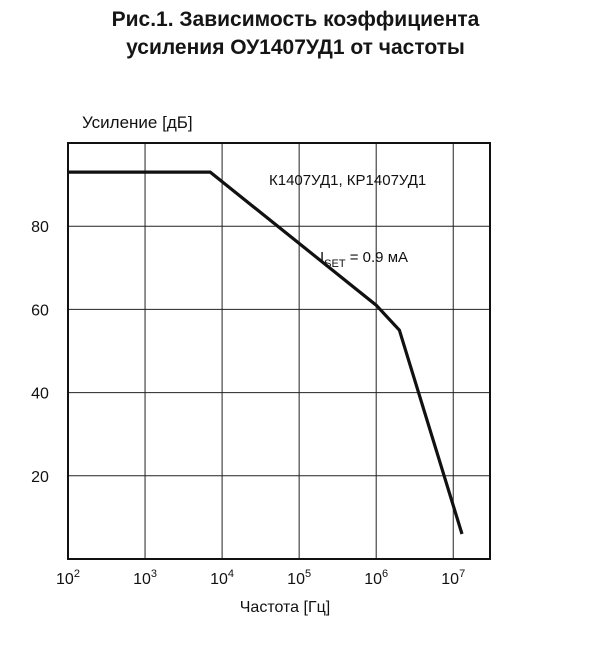 Image resolution: width=591 pixels, height=664 pixels. Describe the element at coordinates (377, 257) in the screenshot. I see `condition-value: = 0.9 мА` at that location.